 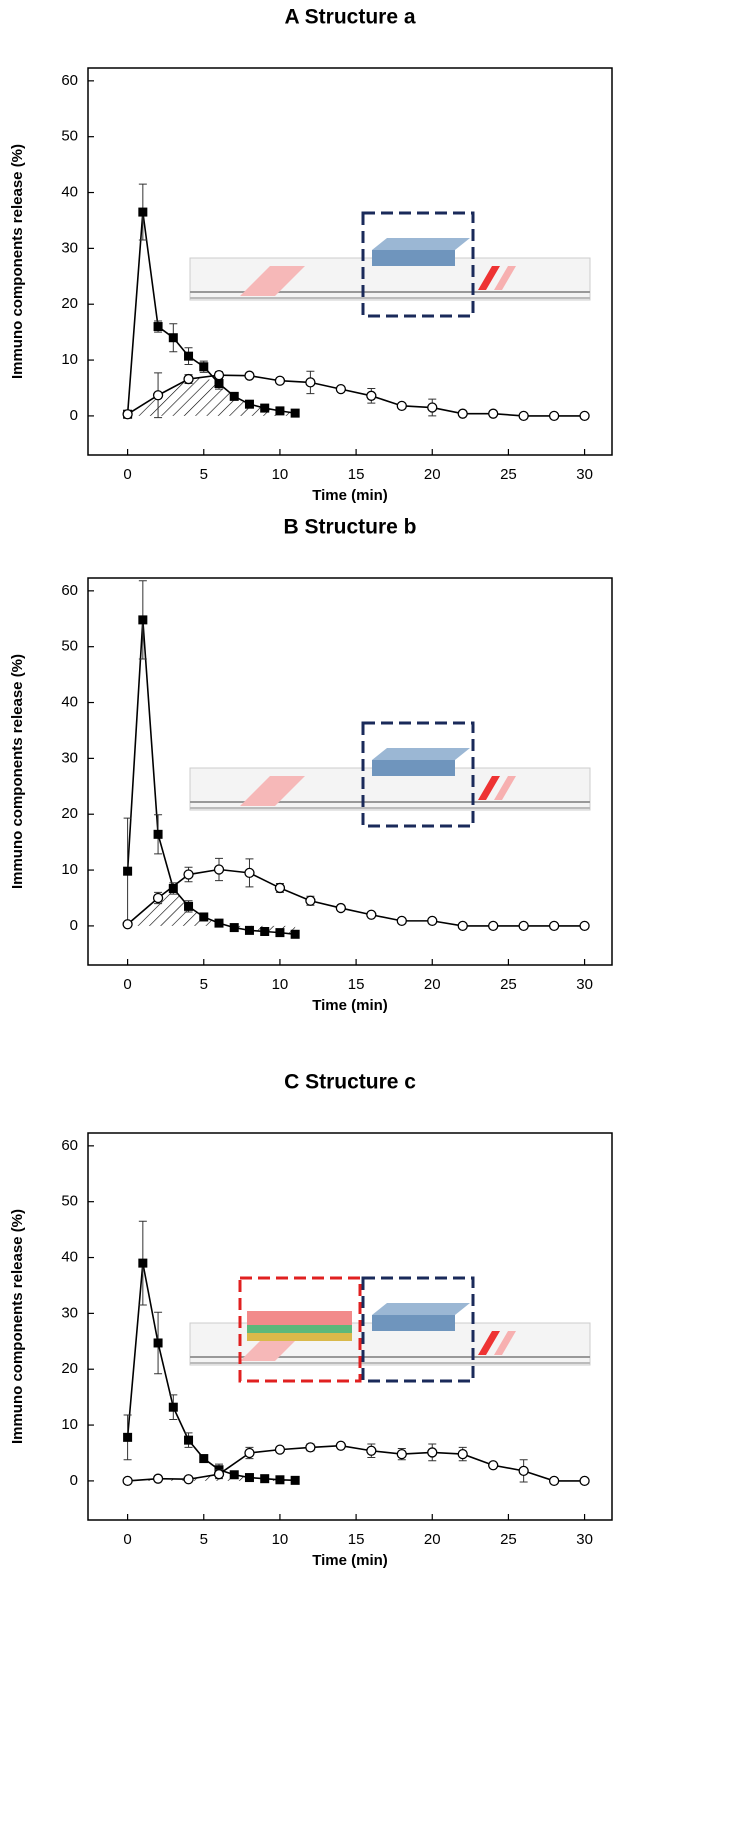 What do you see at coordinates (349, 17) in the screenshot?
I see `chart-title: A Structure a` at bounding box center [349, 17].